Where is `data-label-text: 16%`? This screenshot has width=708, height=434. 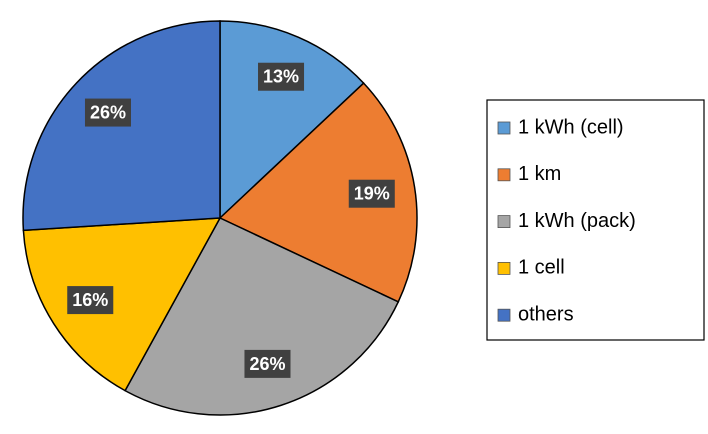 data-label-text: 16% is located at coordinates (90, 300).